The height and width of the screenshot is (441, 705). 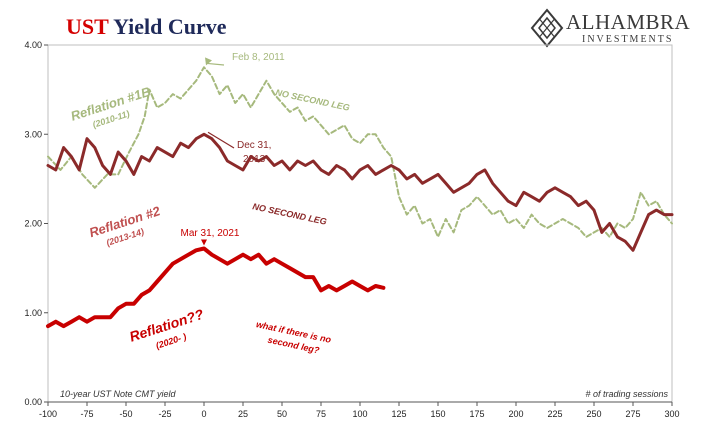 What do you see at coordinates (476, 414) in the screenshot?
I see `x-tick-label: 175` at bounding box center [476, 414].